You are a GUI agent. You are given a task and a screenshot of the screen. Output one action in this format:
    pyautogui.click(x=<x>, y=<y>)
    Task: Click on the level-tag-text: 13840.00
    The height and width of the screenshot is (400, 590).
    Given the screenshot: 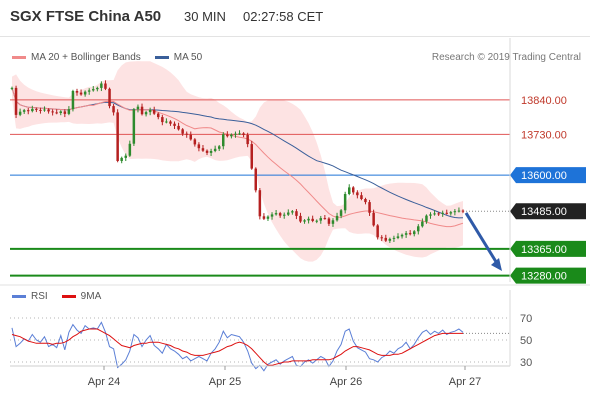 What is the action you would take?
    pyautogui.click(x=544, y=101)
    